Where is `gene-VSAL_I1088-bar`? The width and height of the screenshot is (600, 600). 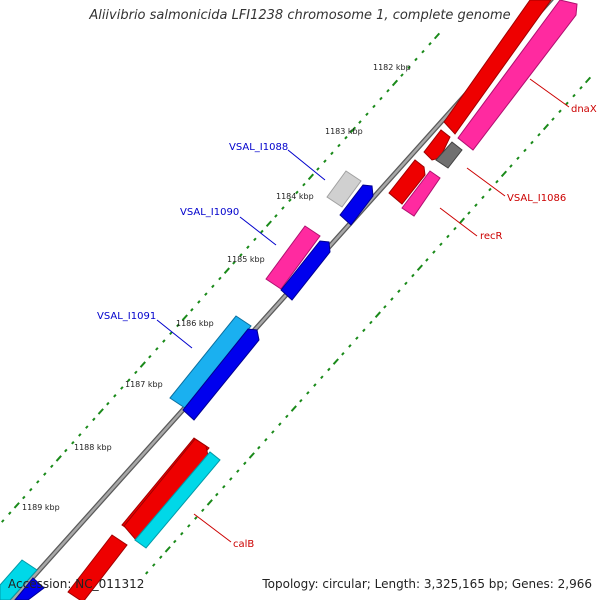 gene-VSAL_I1088-bar is located at coordinates (344, 189).